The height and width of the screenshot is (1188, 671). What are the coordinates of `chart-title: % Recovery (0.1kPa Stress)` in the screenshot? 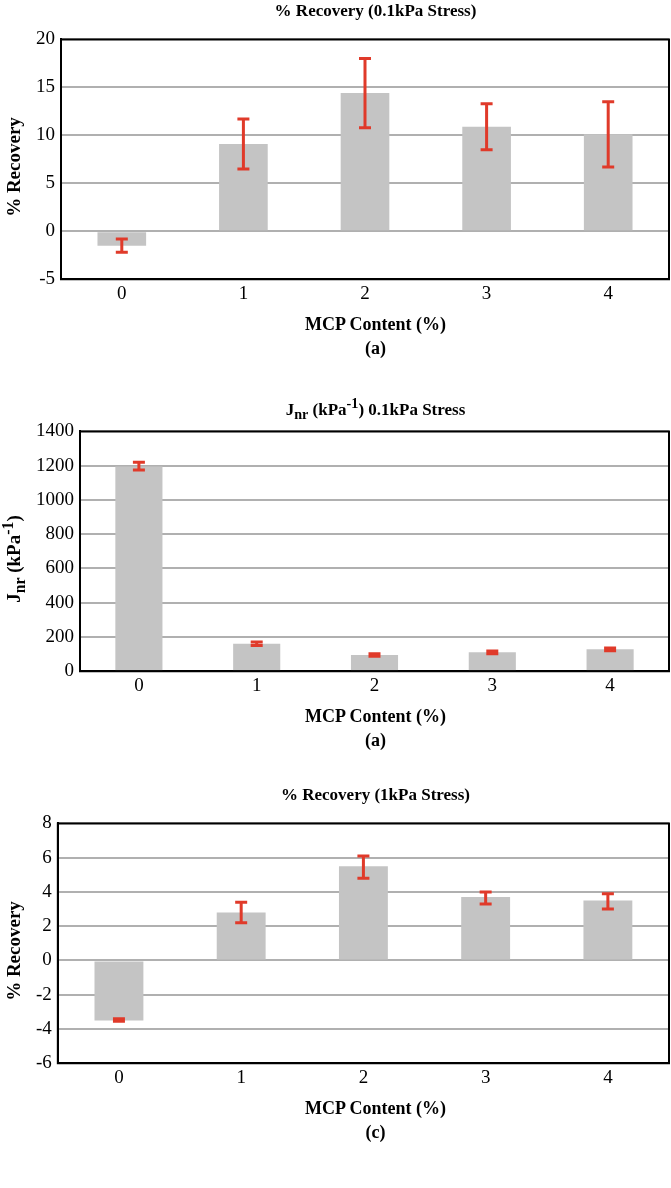 It's located at (375, 11).